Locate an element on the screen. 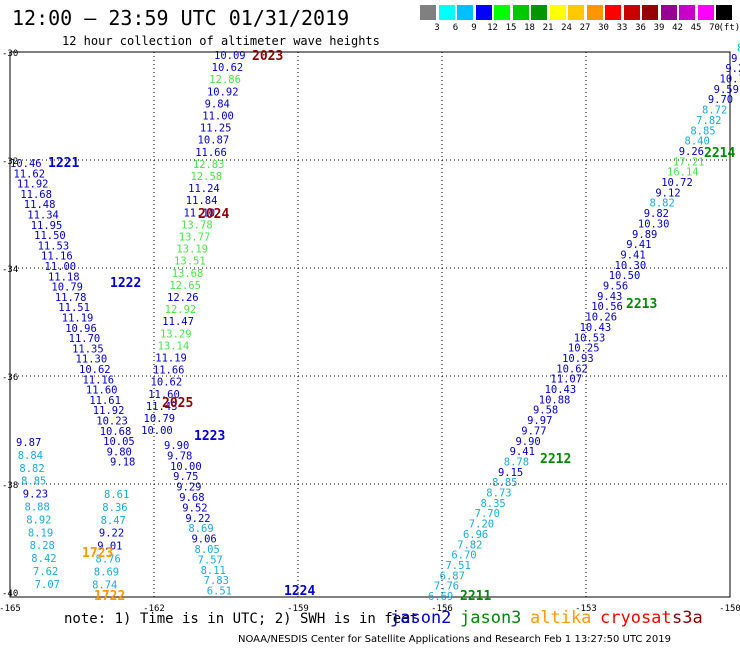  wave-height-value: 11.92 is located at coordinates (33, 185).